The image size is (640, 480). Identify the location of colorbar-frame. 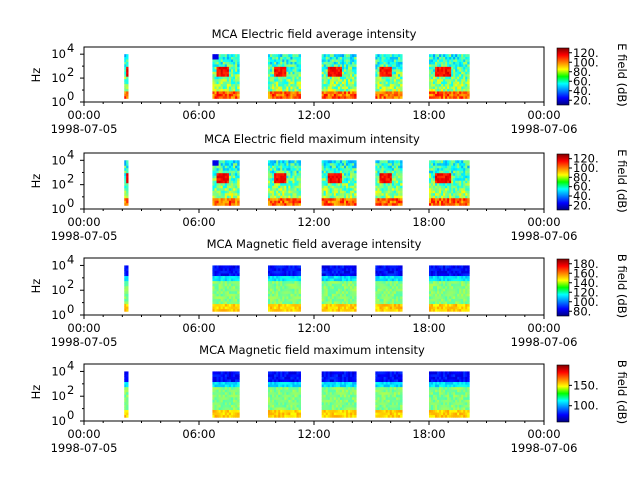
(563, 76).